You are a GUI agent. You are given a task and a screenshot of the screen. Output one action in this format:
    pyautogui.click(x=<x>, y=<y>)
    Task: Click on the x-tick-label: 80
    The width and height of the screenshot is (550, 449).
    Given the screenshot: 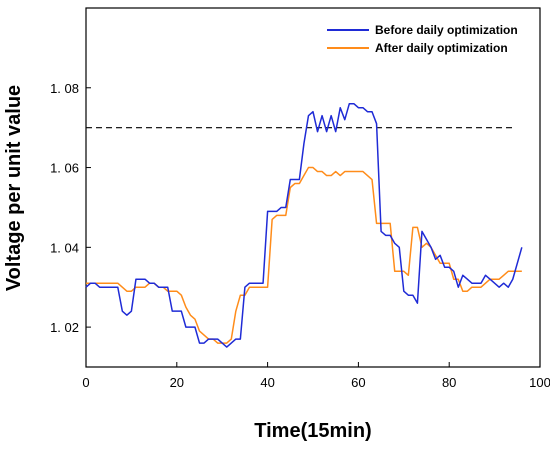 What is the action you would take?
    pyautogui.click(x=449, y=382)
    